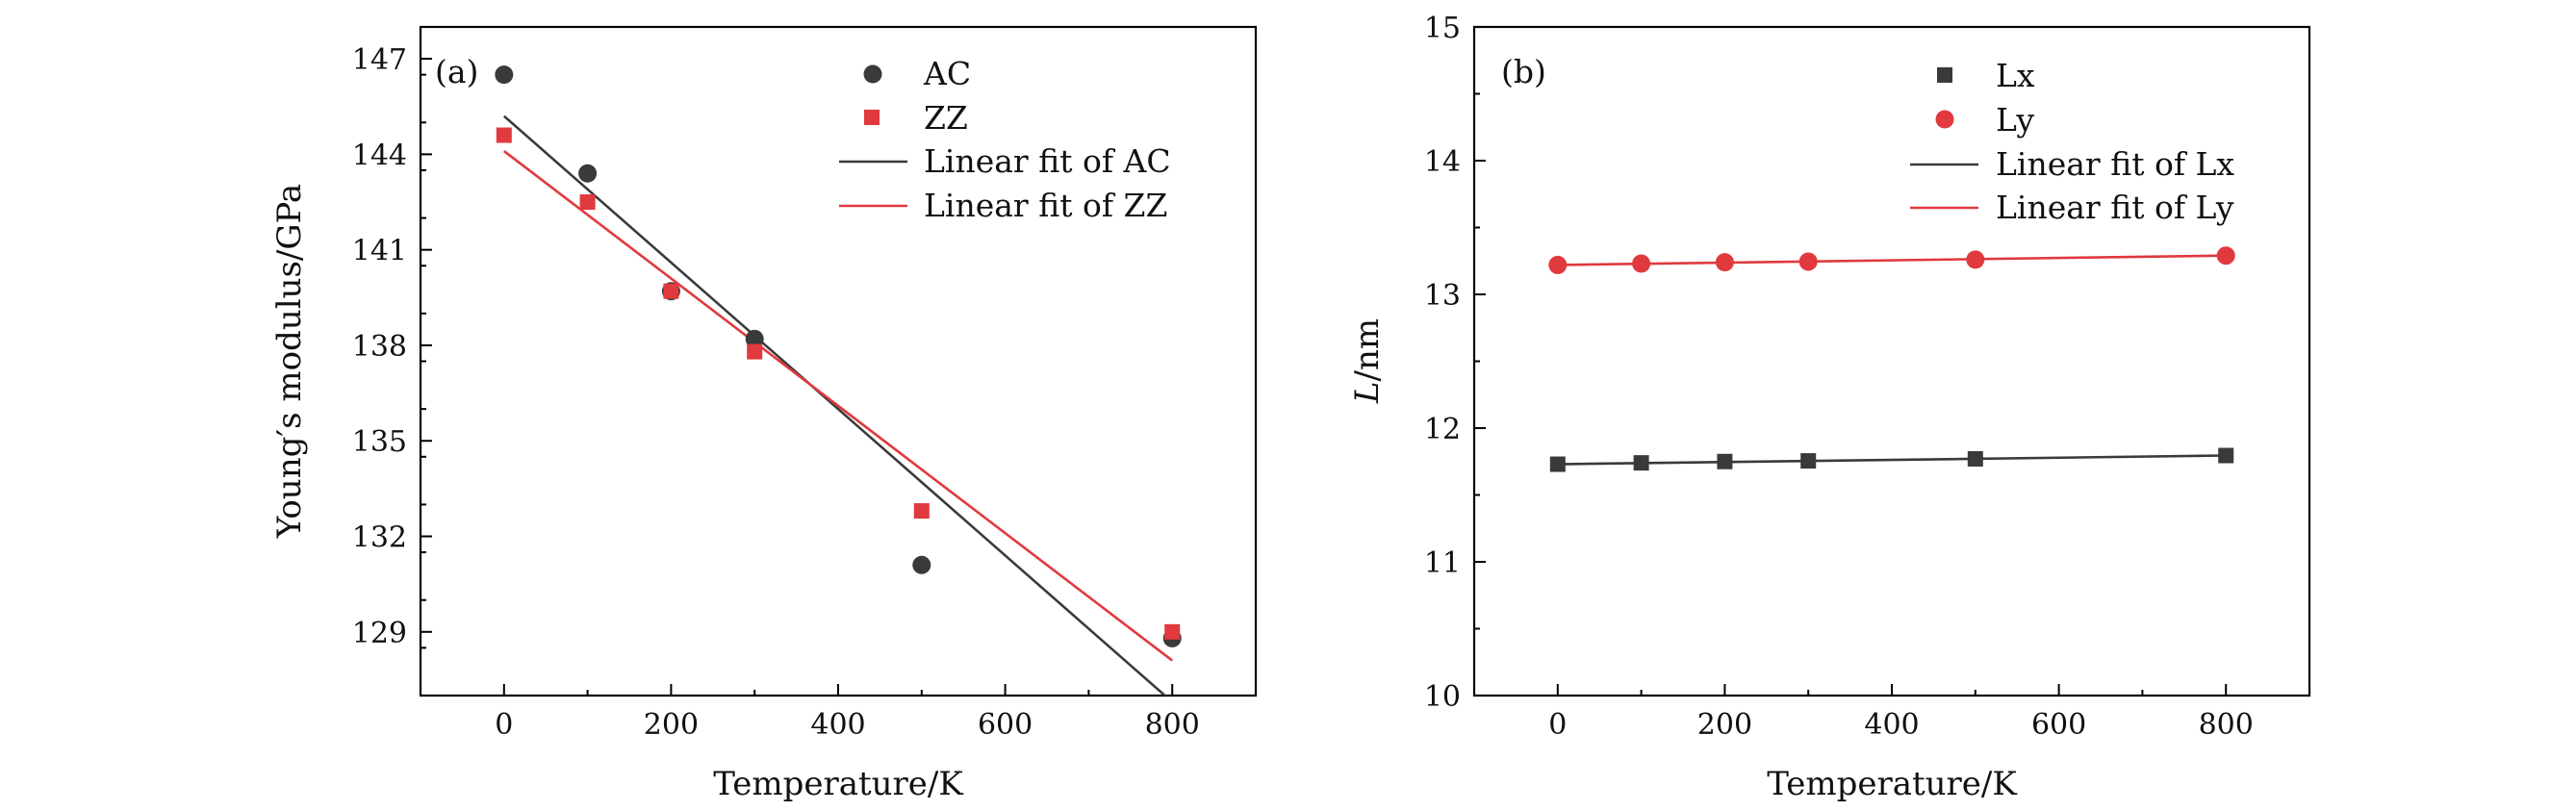  What do you see at coordinates (1892, 784) in the screenshot?
I see `panel-b-x-axis-label: Temperature/K` at bounding box center [1892, 784].